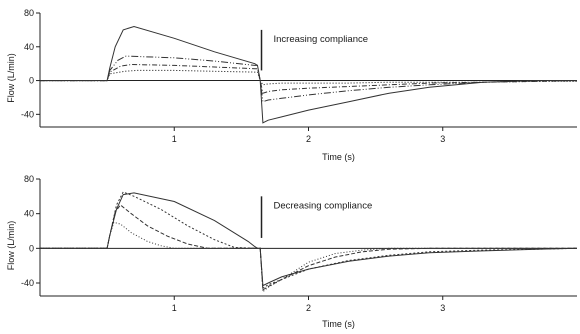 This screenshot has width=580, height=334. Describe the element at coordinates (321, 39) in the screenshot. I see `annotation-label: Increasing compliance` at that location.